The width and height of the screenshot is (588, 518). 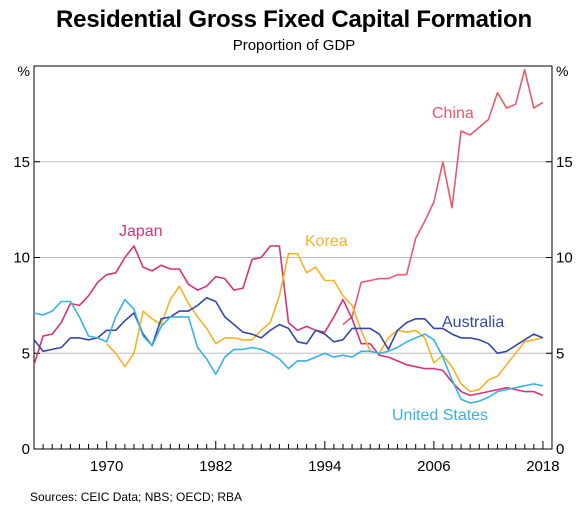 What do you see at coordinates (453, 113) in the screenshot?
I see `series-label-china: China` at bounding box center [453, 113].